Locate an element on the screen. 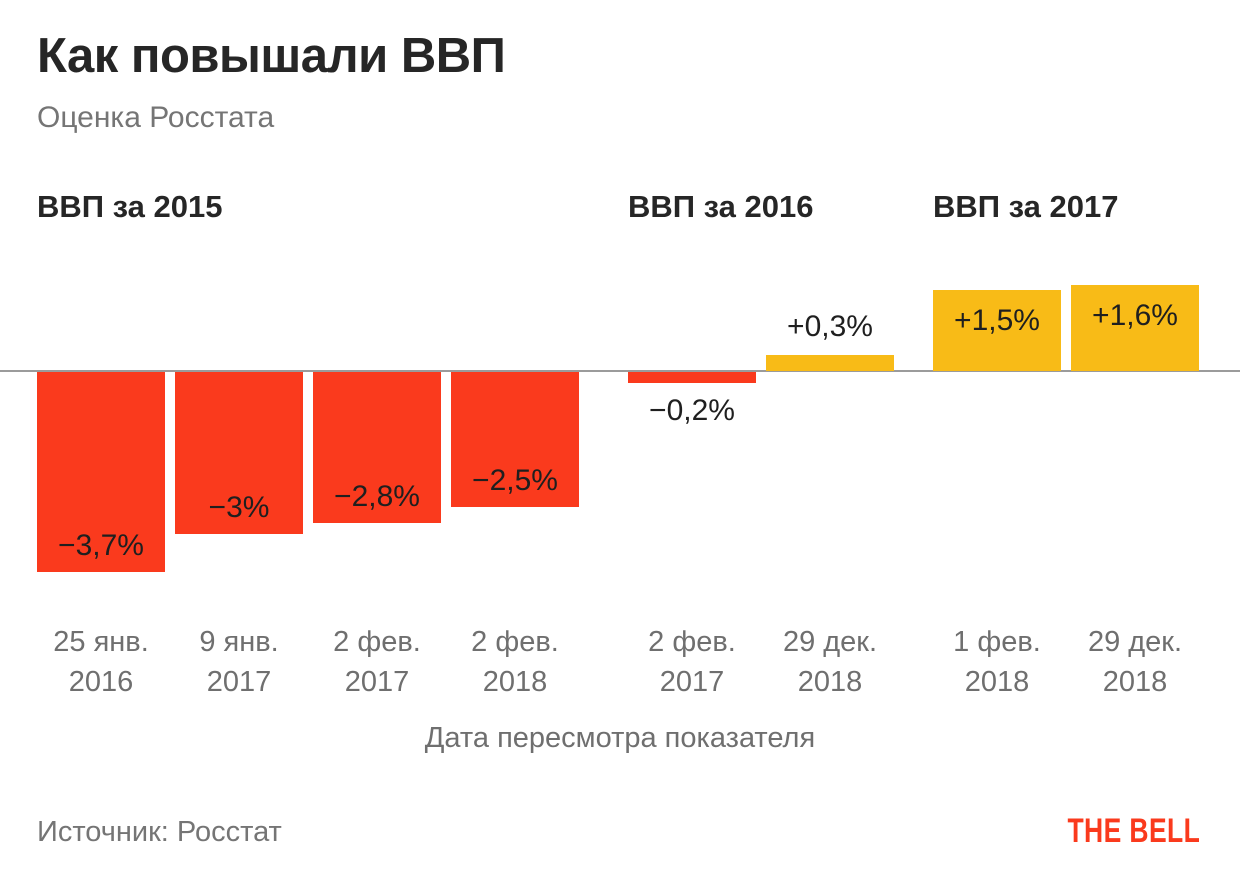 The width and height of the screenshot is (1240, 880). chart-title: Как повышали ВВП is located at coordinates (271, 56).